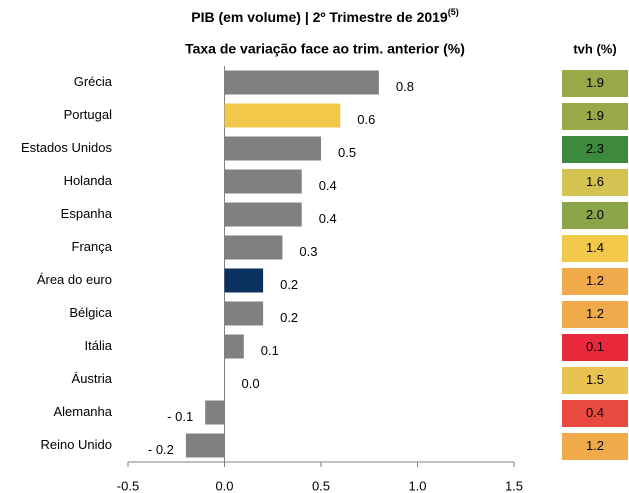  I want to click on y-tick-label: Alemanha, so click(82, 411).